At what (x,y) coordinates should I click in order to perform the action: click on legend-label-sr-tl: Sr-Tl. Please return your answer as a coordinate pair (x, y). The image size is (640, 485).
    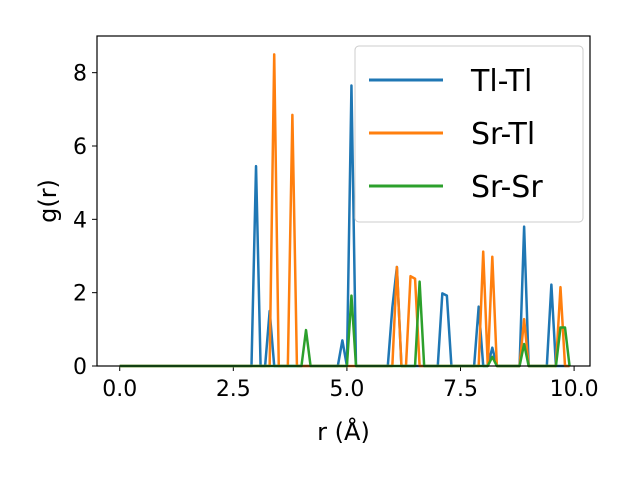
    Looking at the image, I should click on (503, 134).